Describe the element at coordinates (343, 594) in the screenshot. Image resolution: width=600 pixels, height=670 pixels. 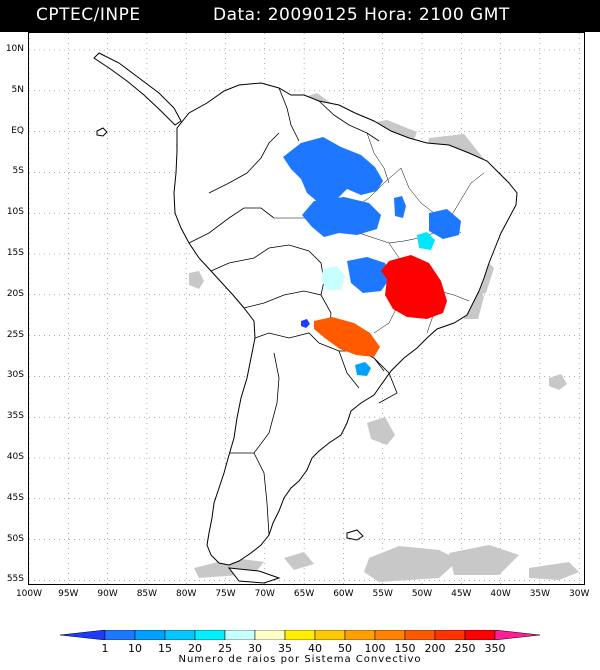
I see `lon-tick-label: 60W` at that location.